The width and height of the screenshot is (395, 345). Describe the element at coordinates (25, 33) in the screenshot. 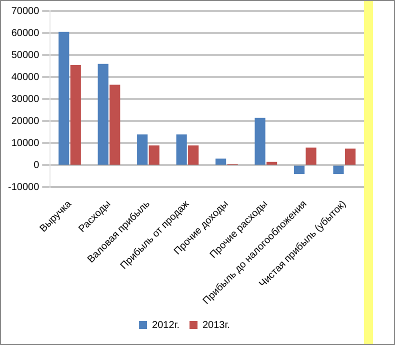

I see `y-tick-label: 60000` at that location.